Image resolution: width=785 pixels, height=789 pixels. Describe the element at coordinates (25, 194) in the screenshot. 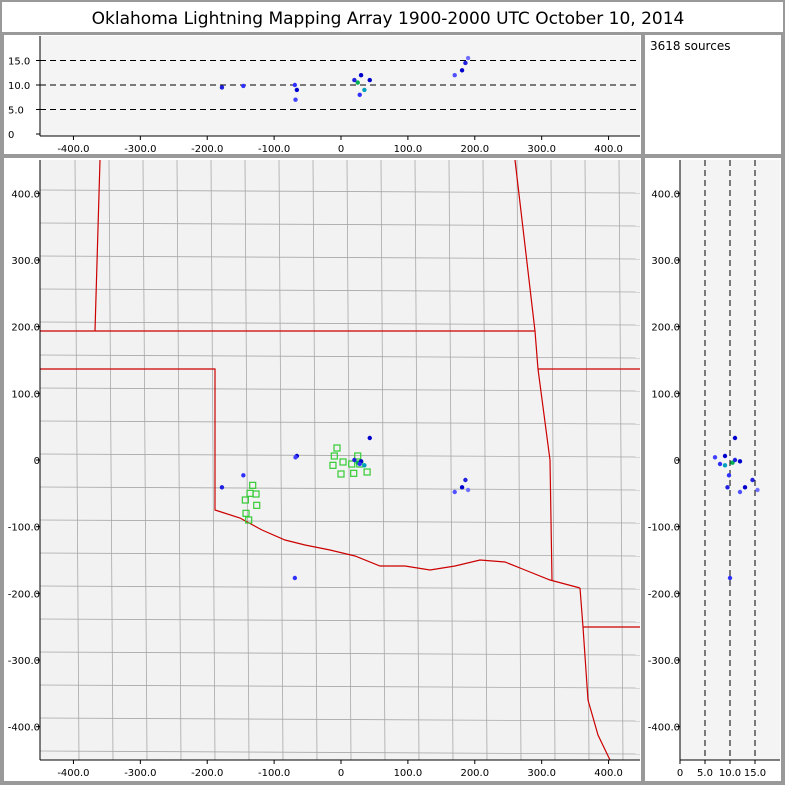

I see `y-tick-label: 400.0` at that location.